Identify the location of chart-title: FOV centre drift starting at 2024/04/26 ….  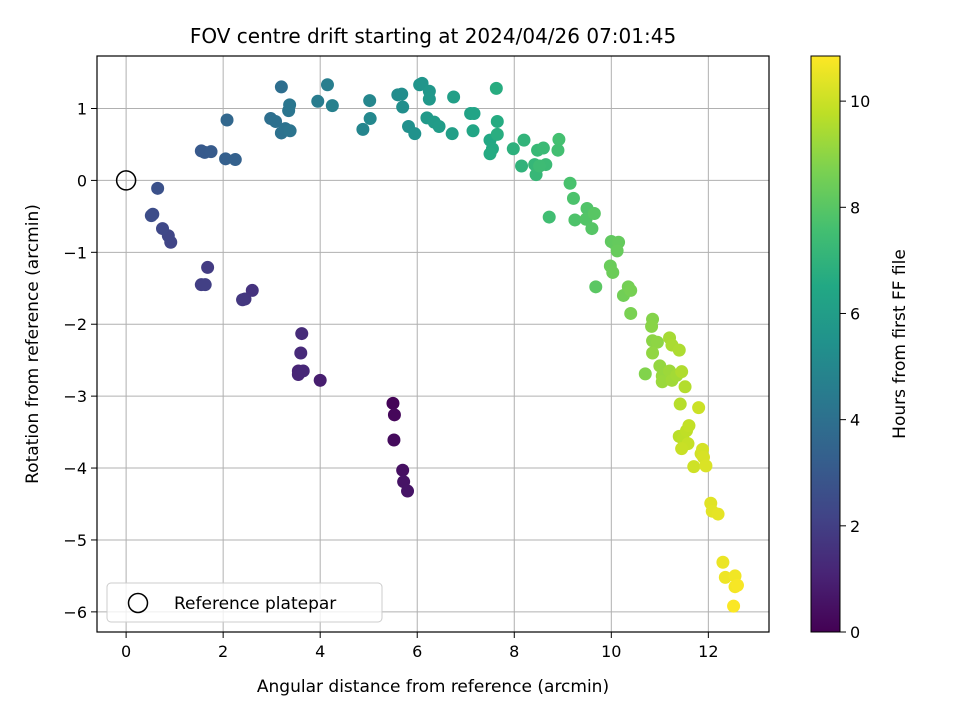
(433, 36).